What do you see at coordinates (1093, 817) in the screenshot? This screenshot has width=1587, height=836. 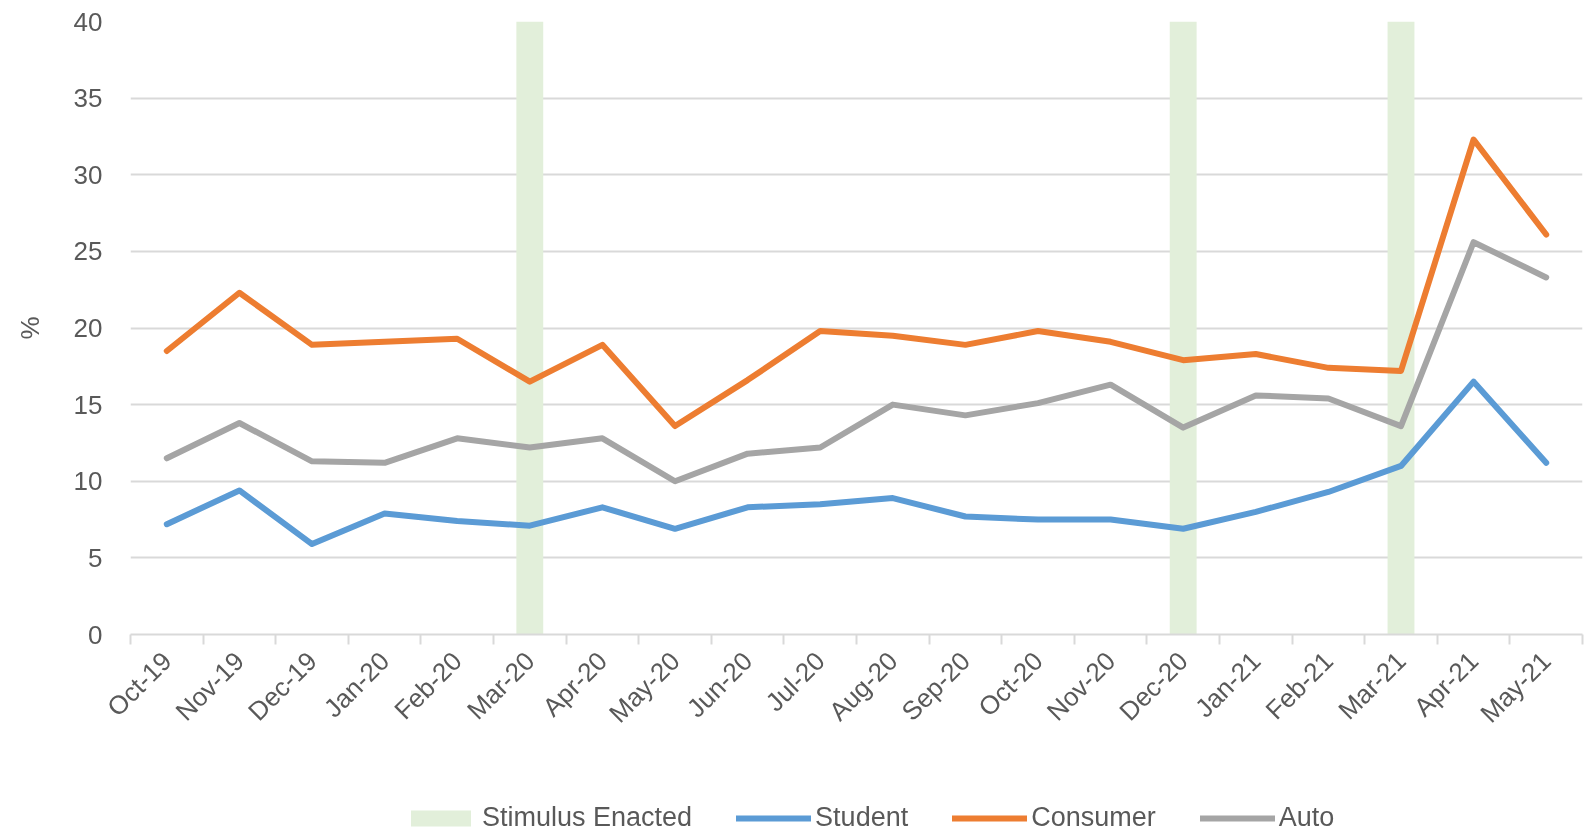 I see `legend-label: Consumer` at bounding box center [1093, 817].